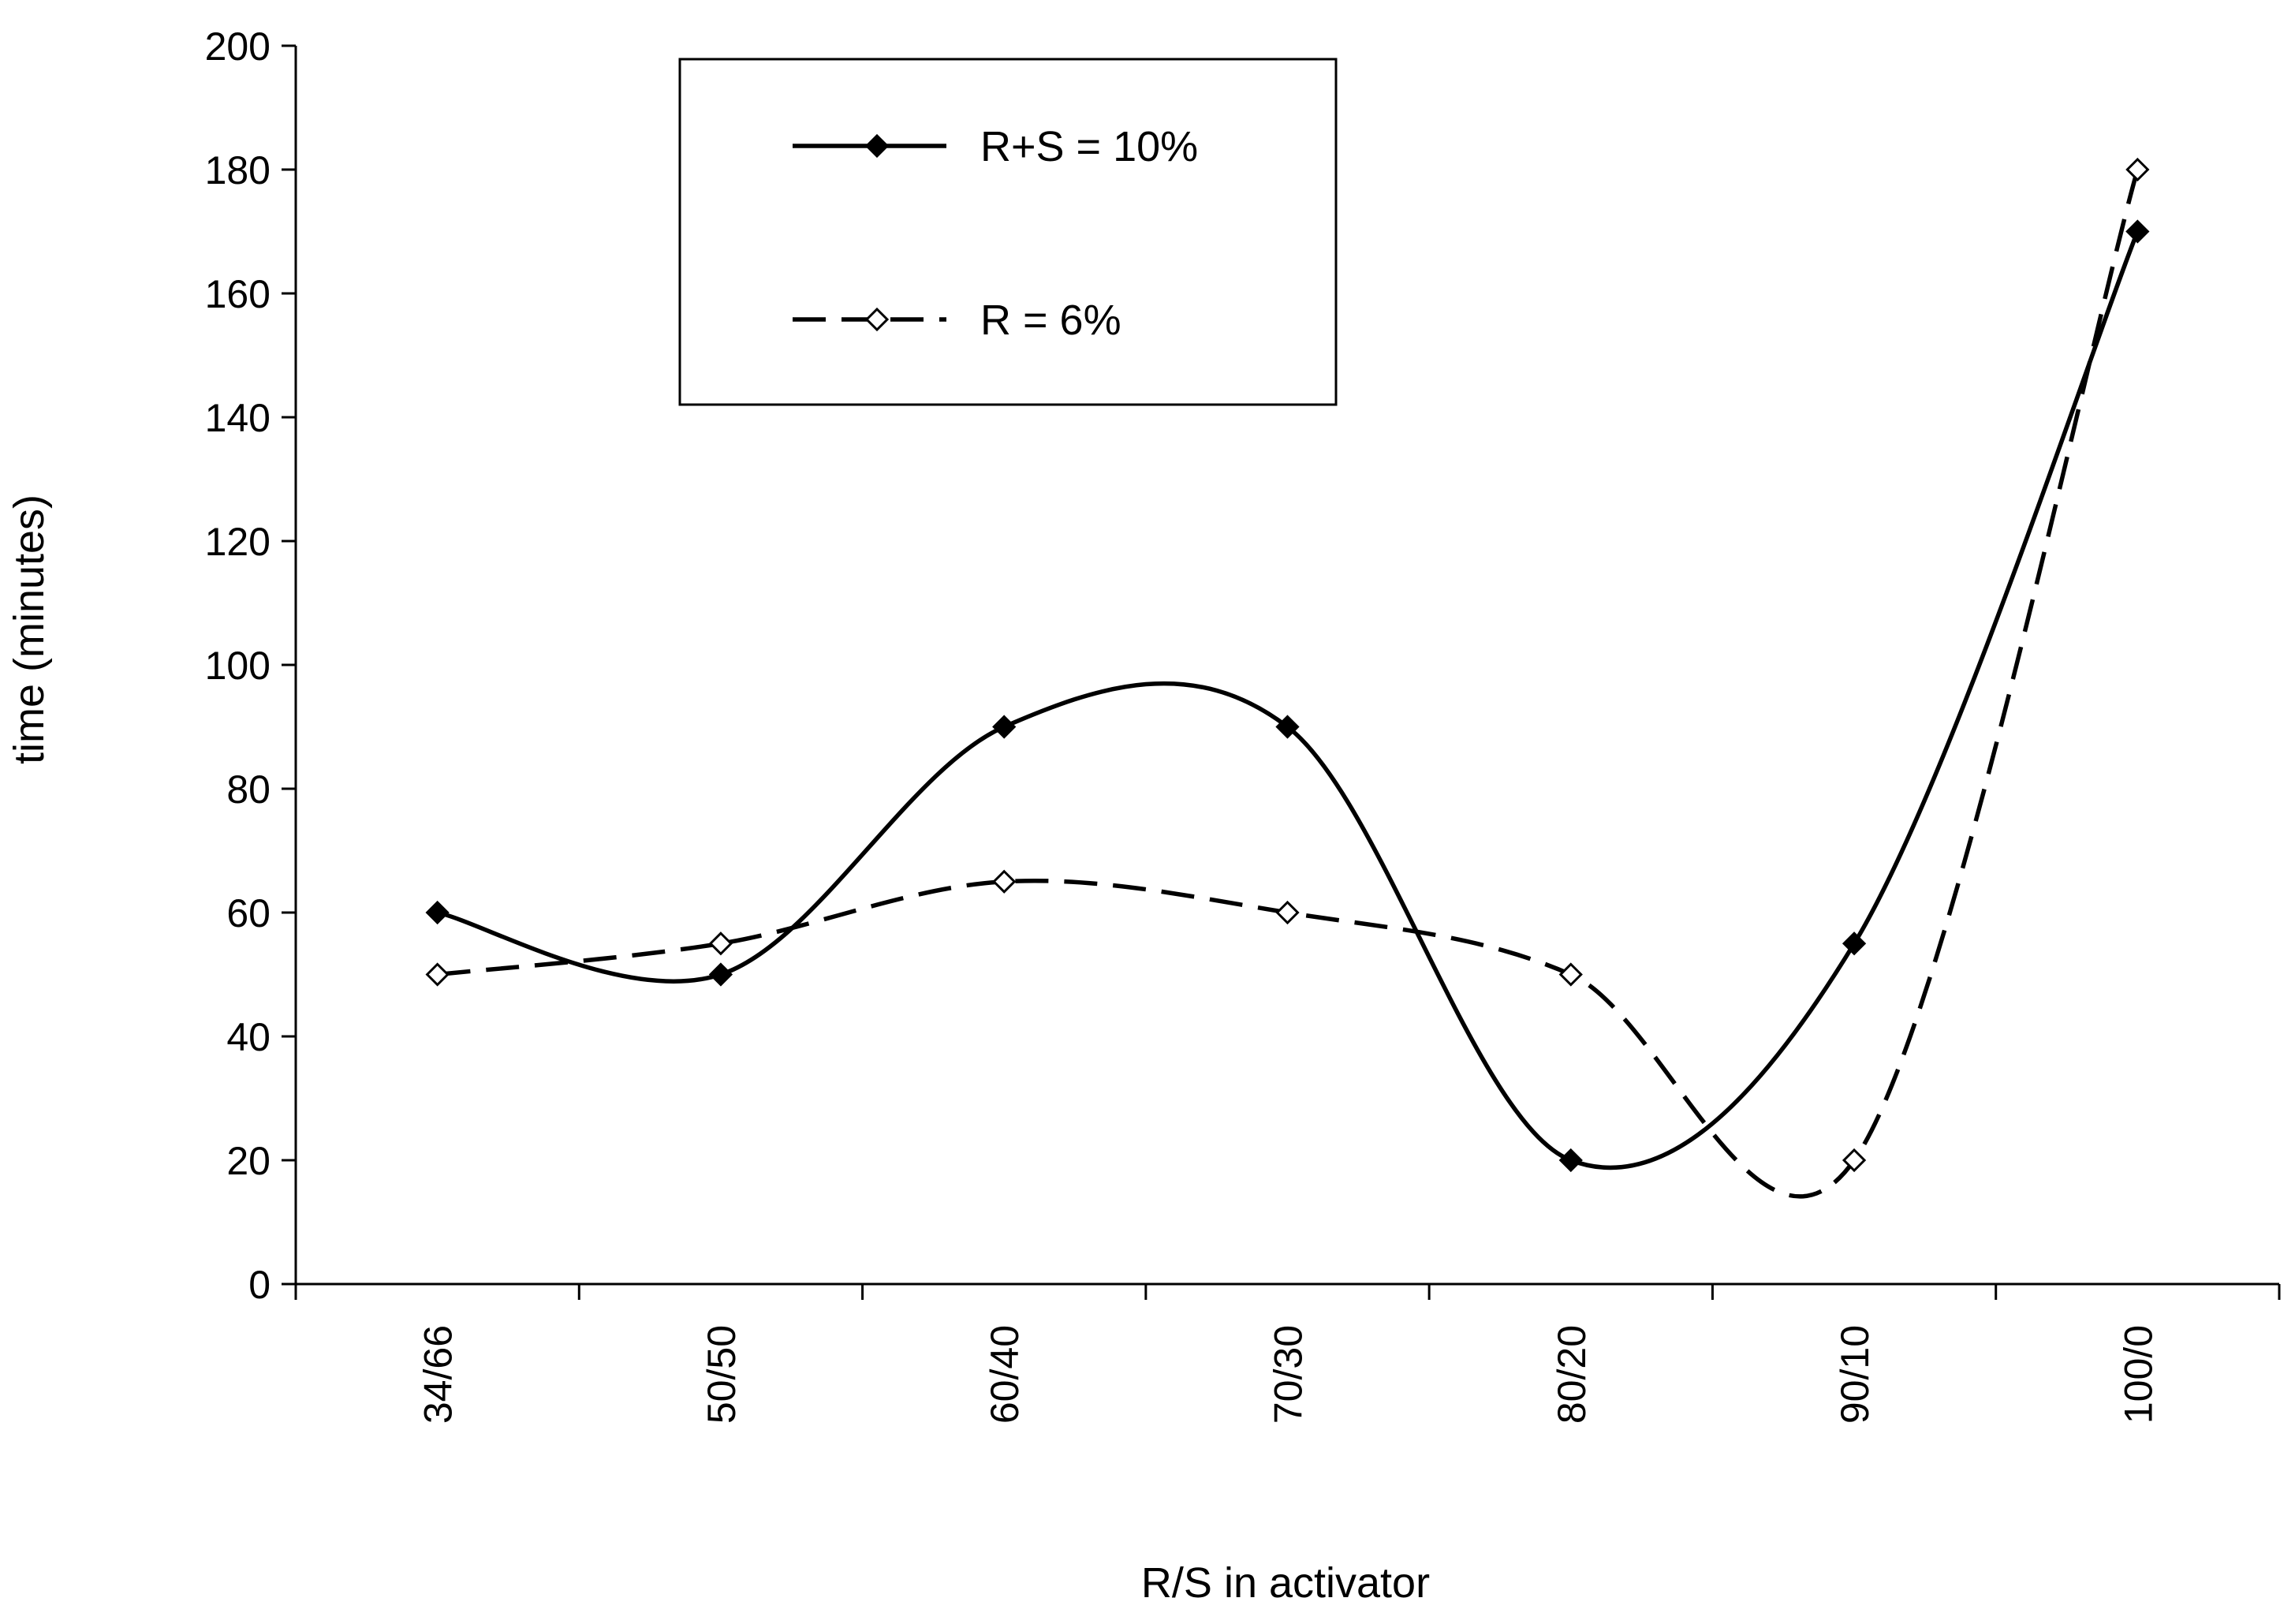  What do you see at coordinates (259, 1285) in the screenshot?
I see `y-tick-label: 0` at bounding box center [259, 1285].